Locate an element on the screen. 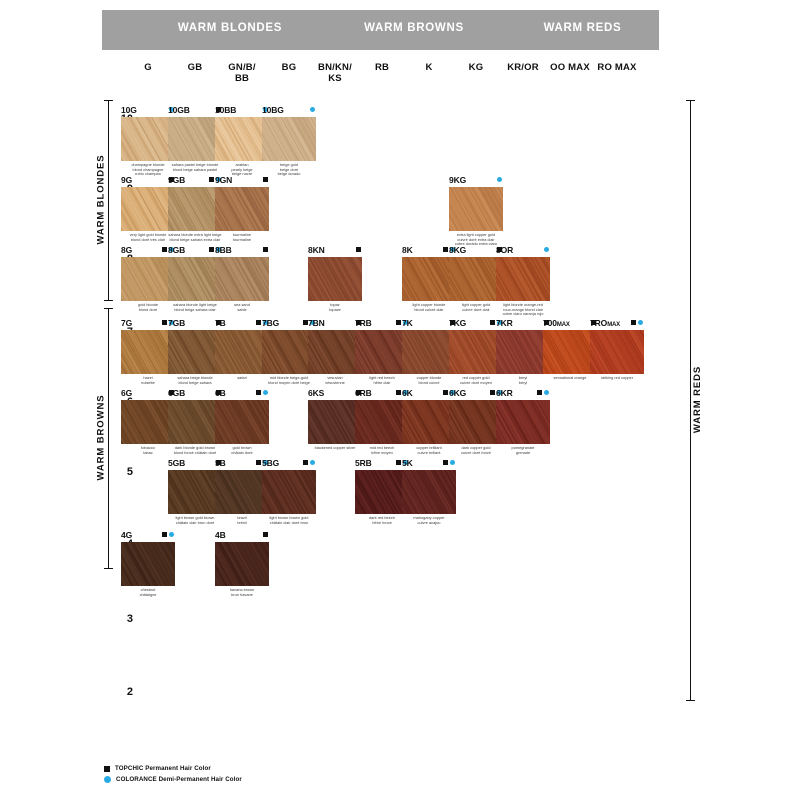 This screenshot has height=800, width=800. level-number-5: 5 is located at coordinates (129, 472).